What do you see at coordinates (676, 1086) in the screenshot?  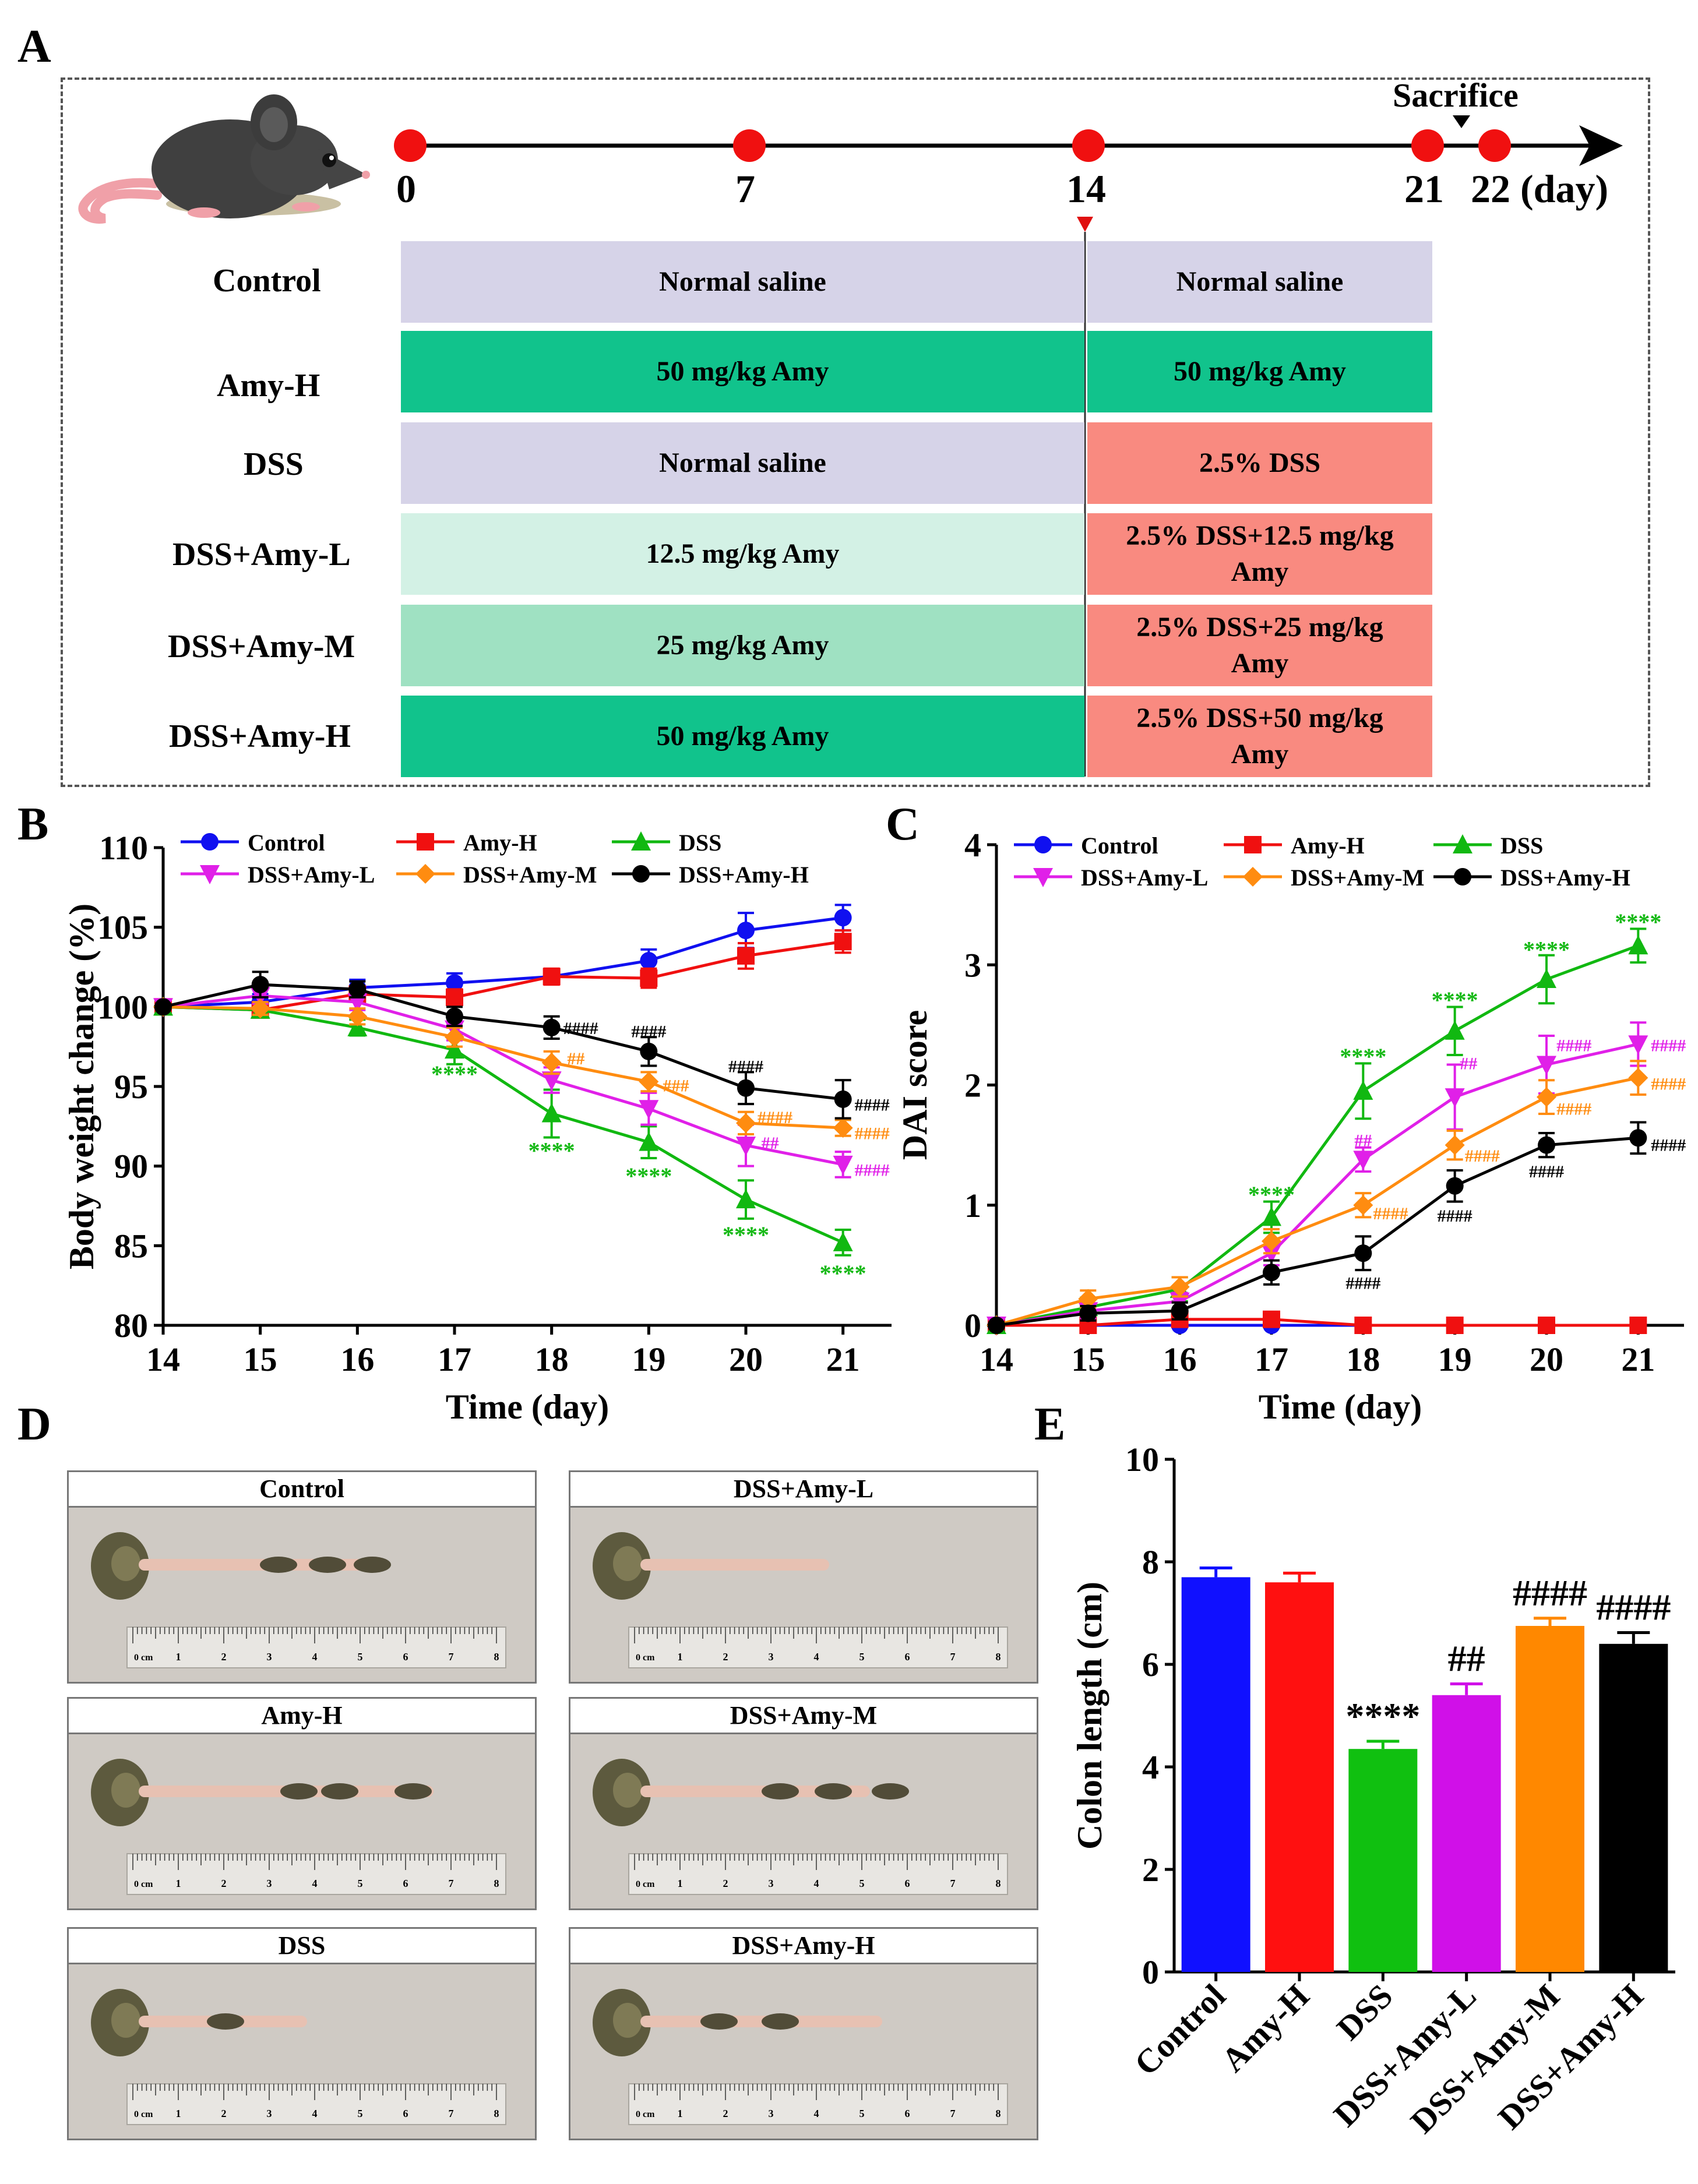 I see `significance-label: ###` at bounding box center [676, 1086].